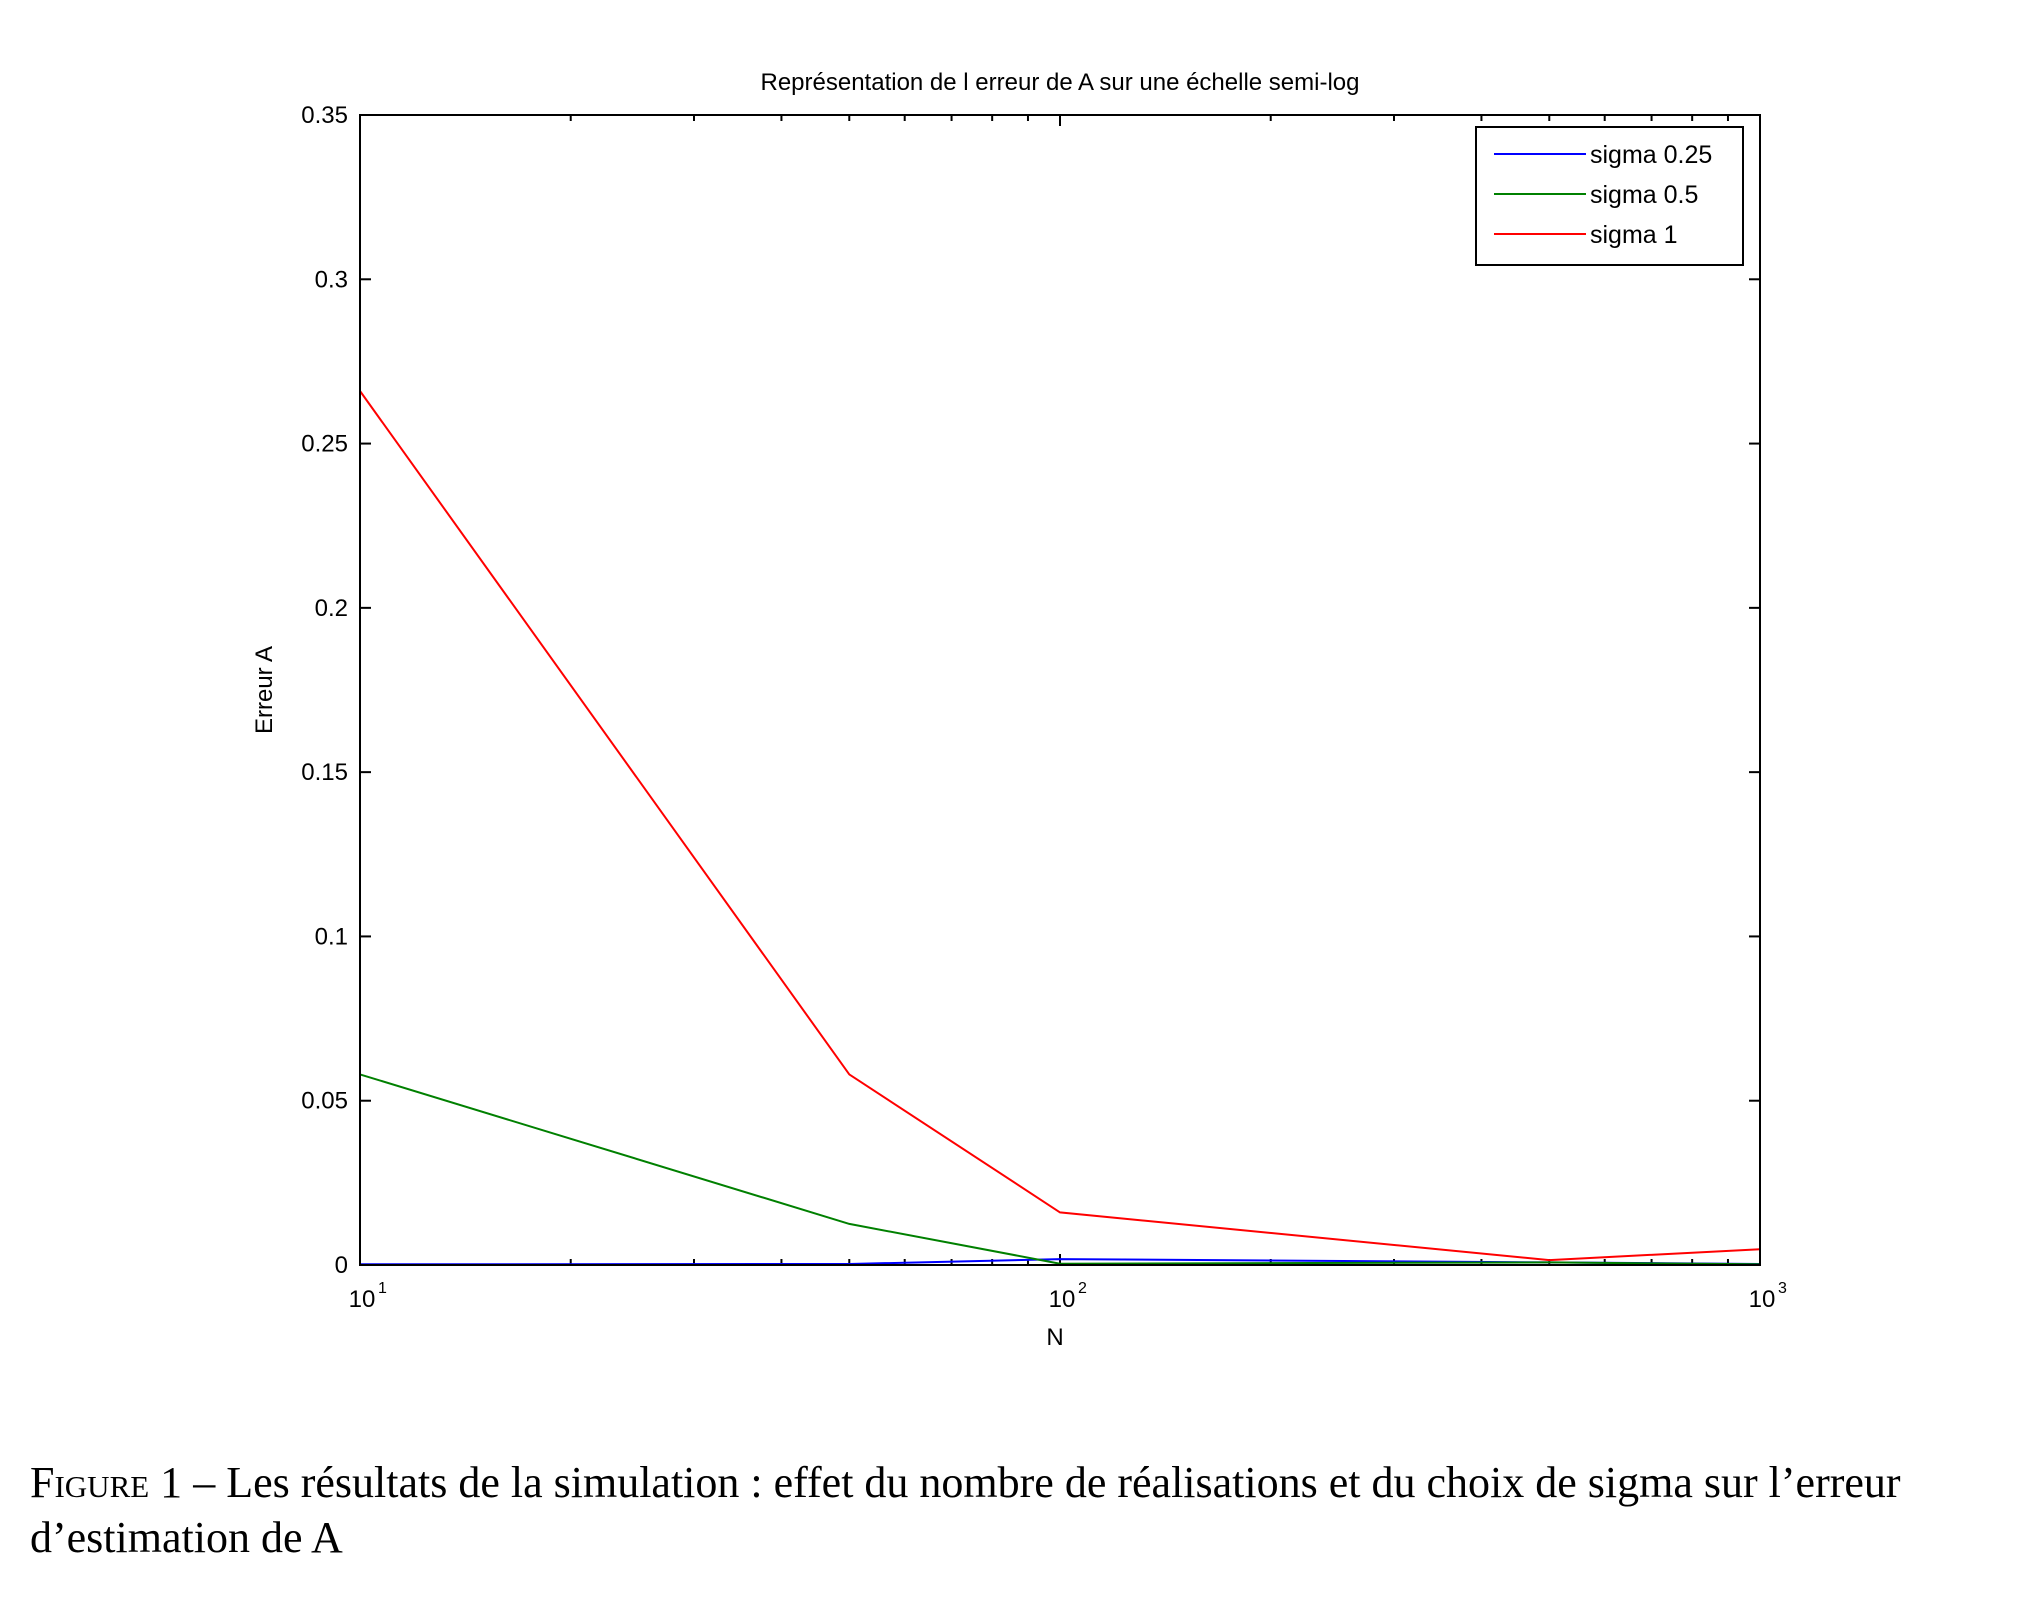 The image size is (2032, 1608). I want to click on legend-label: sigma 1, so click(1634, 235).